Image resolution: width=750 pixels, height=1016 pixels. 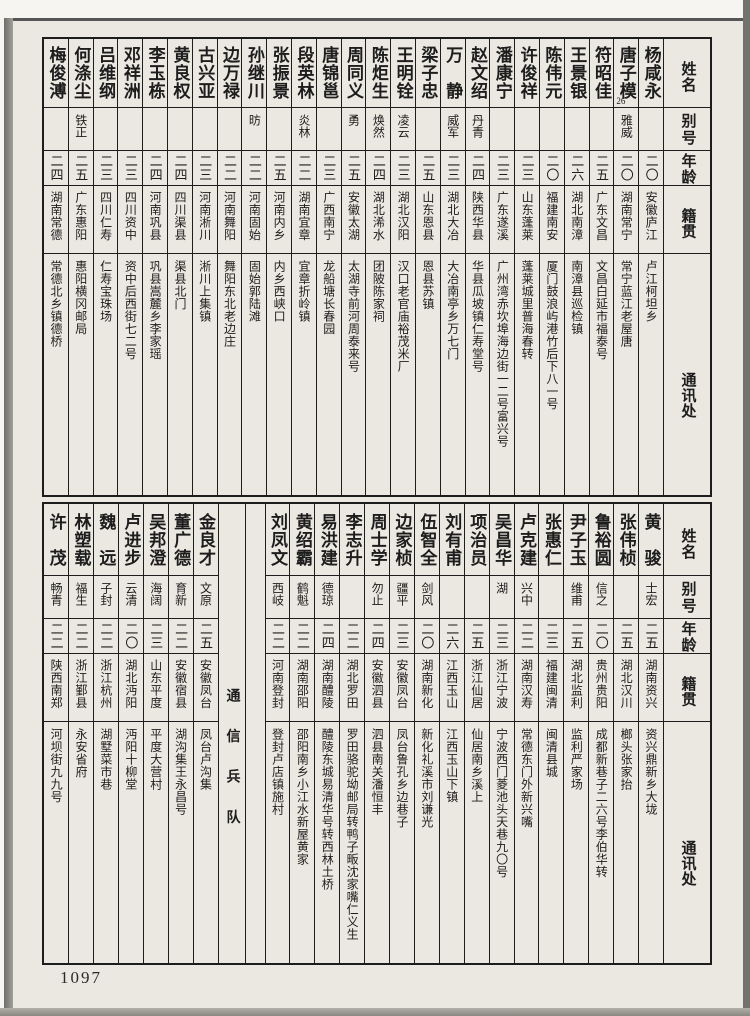 What do you see at coordinates (353, 128) in the screenshot?
I see `alias-cell: 勇` at bounding box center [353, 128].